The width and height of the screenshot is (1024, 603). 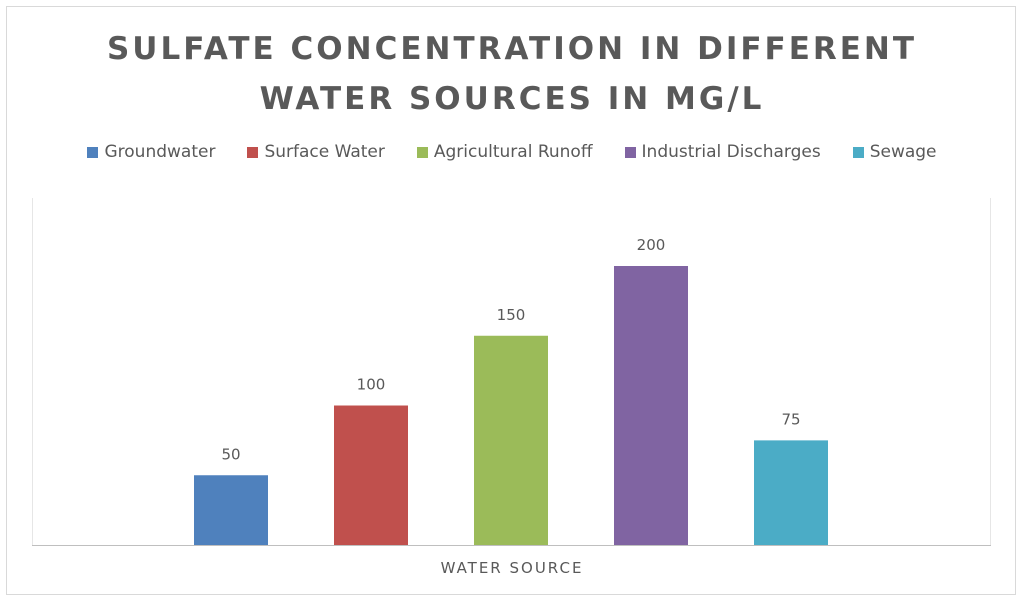 I want to click on data-label-groundwater: 50, so click(x=230, y=454).